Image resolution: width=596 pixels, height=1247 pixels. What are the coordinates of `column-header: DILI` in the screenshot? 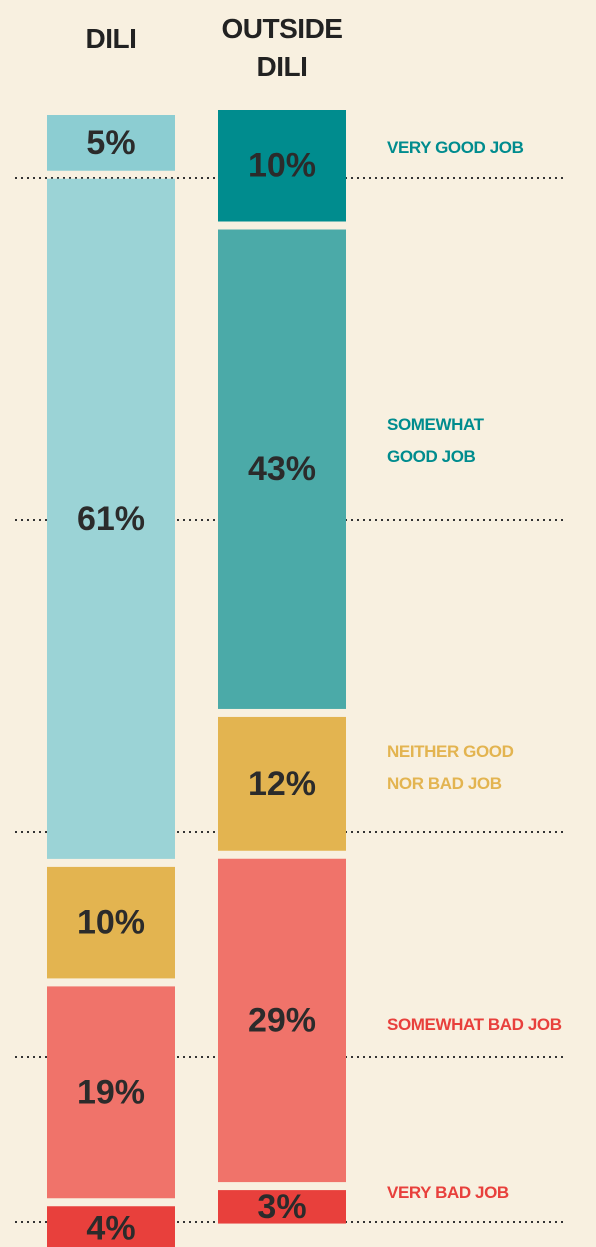 It's located at (111, 38).